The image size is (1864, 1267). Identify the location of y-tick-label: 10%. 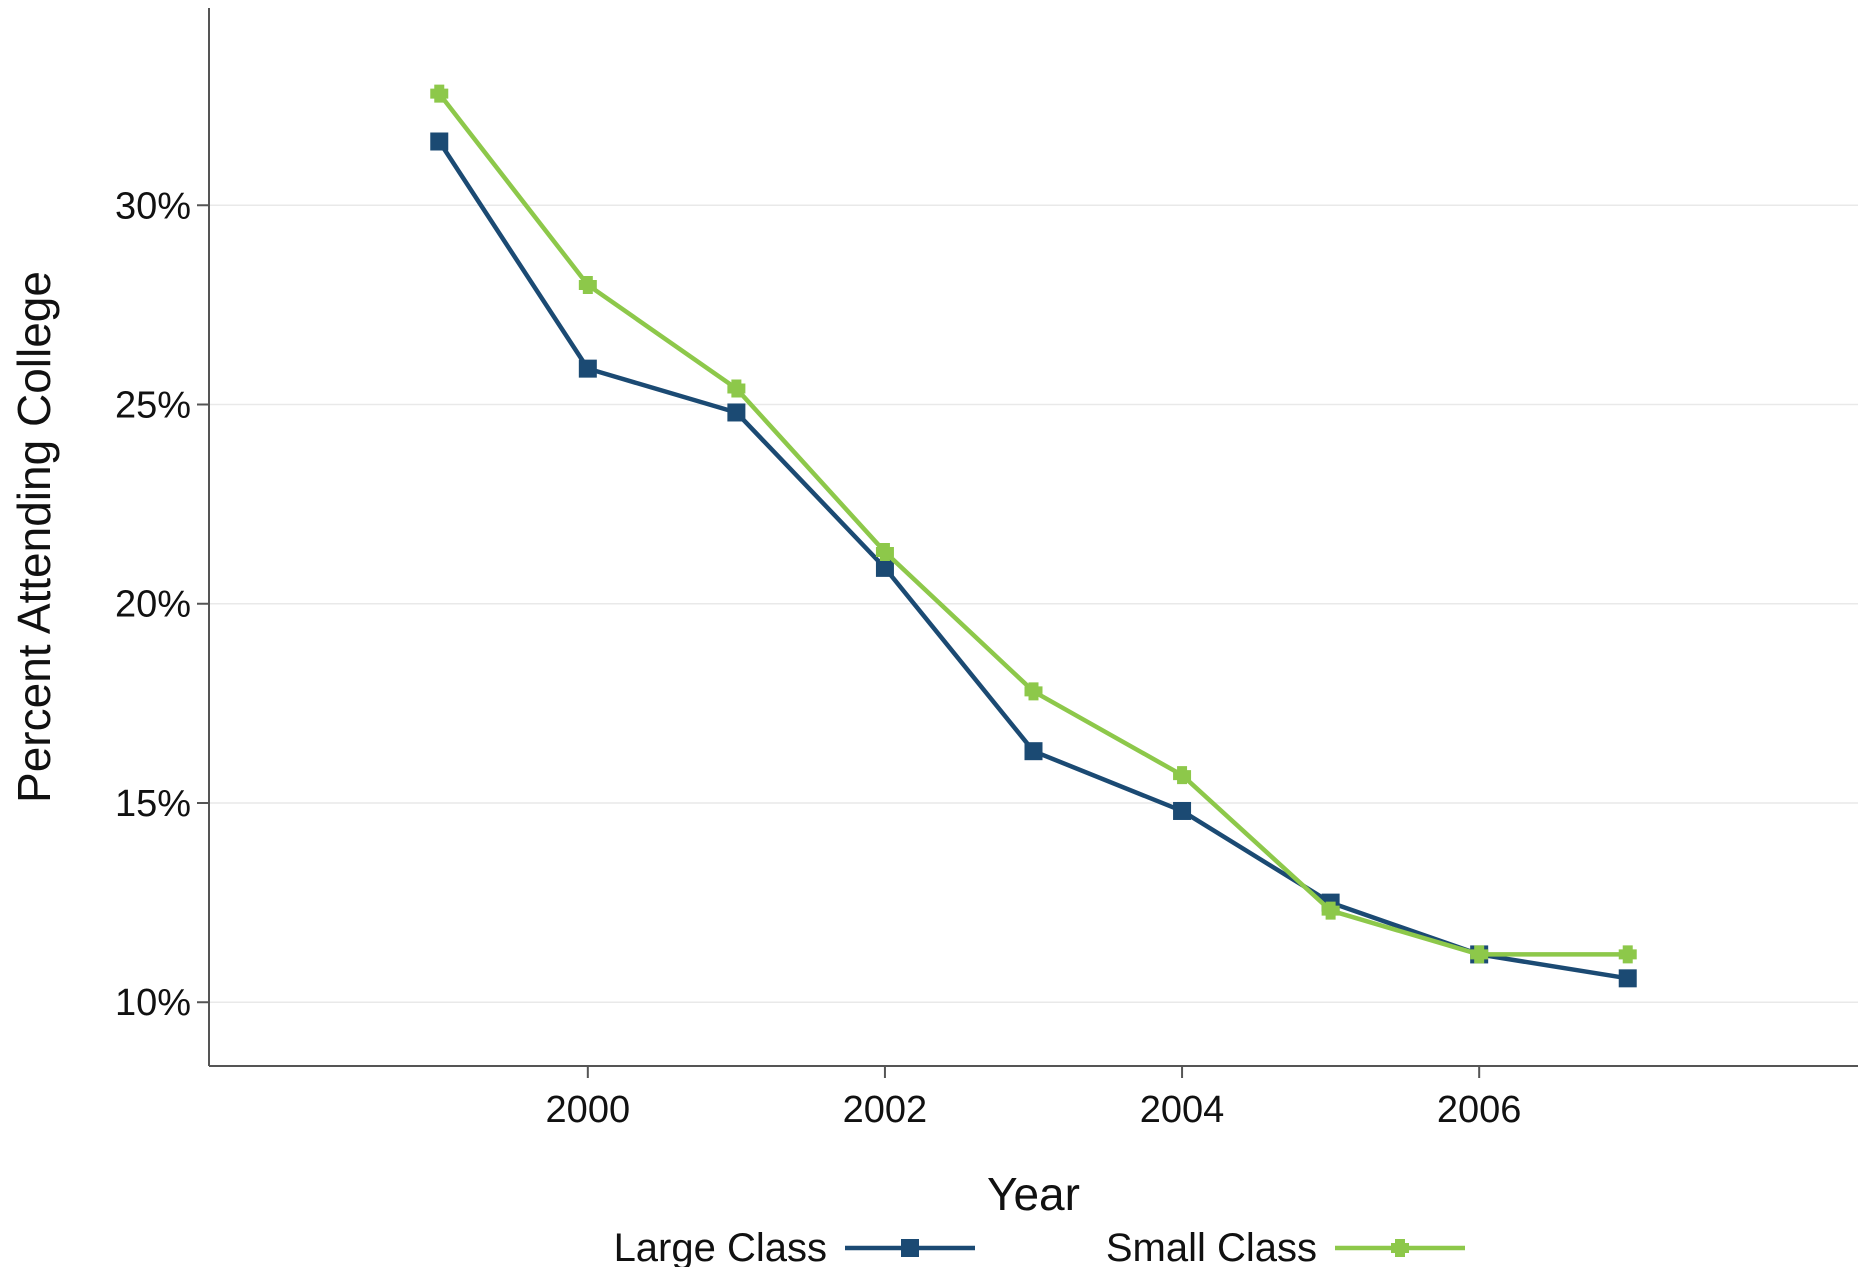
(153, 1003).